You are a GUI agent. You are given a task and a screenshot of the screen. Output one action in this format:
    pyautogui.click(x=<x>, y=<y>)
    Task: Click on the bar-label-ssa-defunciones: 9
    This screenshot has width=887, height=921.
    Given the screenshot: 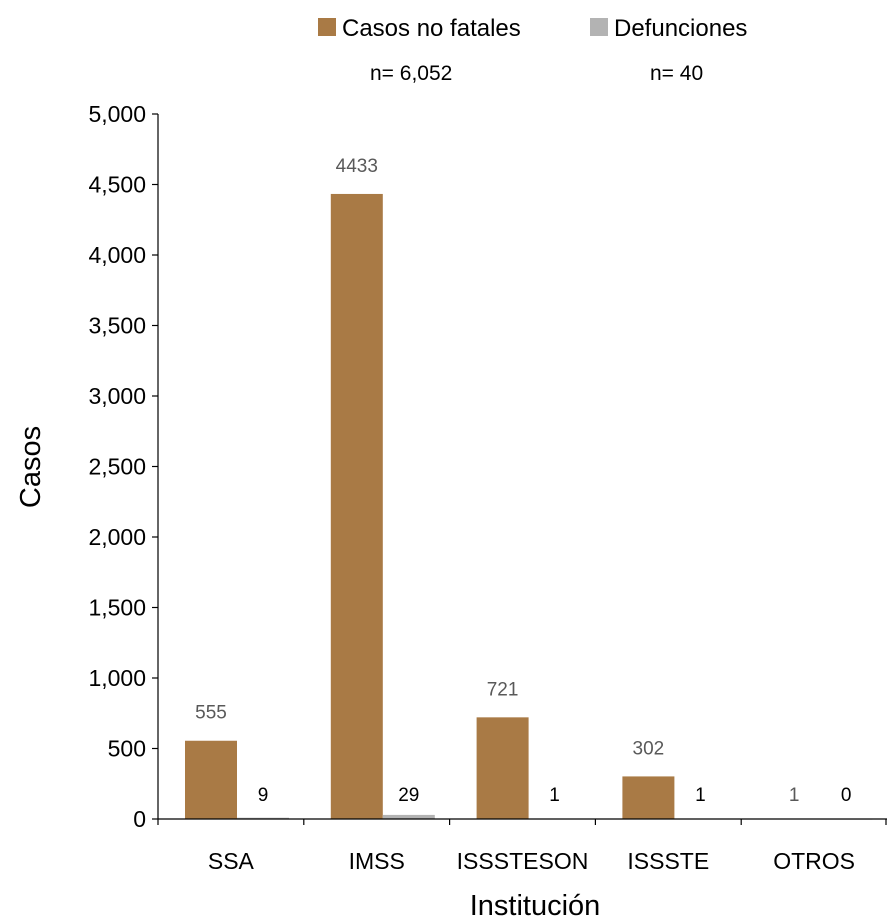 What is the action you would take?
    pyautogui.click(x=263, y=795)
    